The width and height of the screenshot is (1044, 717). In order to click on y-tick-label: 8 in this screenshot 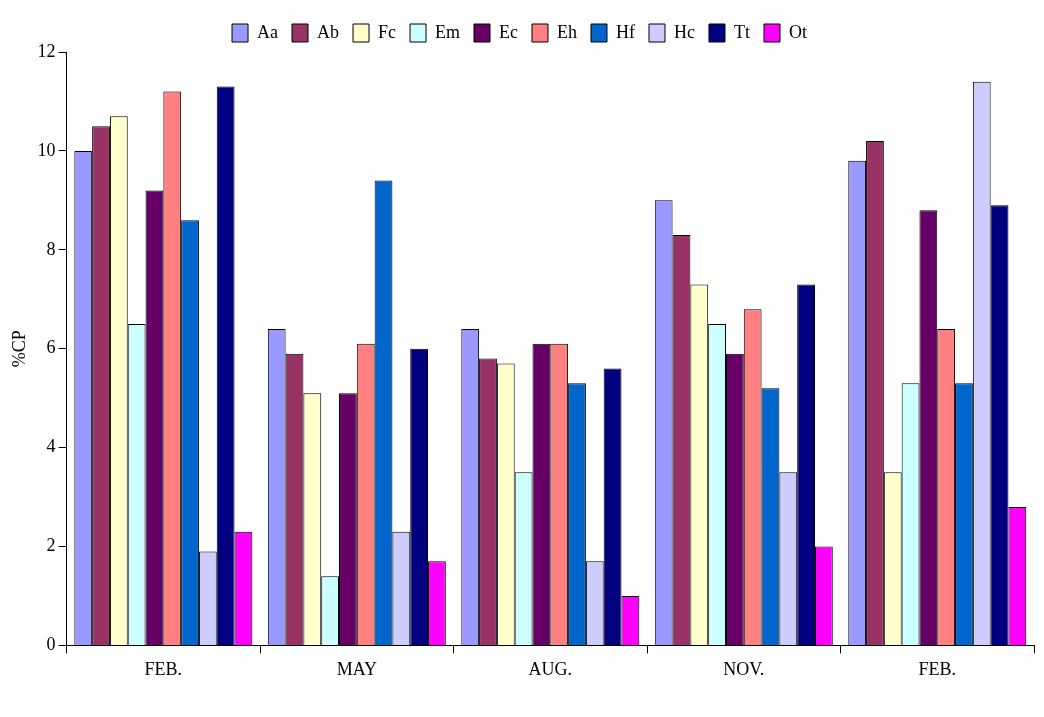, I will do `click(51, 248)`.